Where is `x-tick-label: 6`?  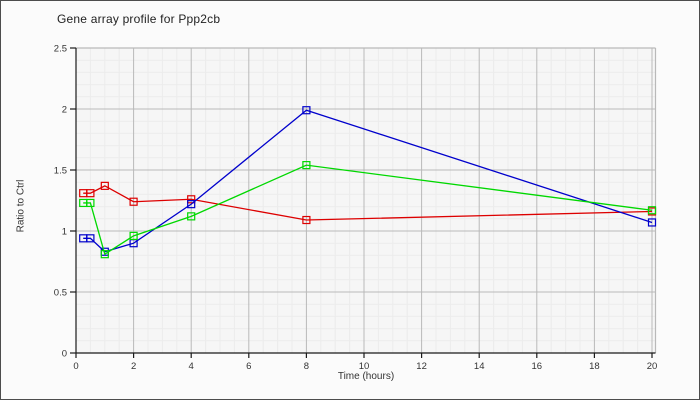 x-tick-label: 6 is located at coordinates (248, 366).